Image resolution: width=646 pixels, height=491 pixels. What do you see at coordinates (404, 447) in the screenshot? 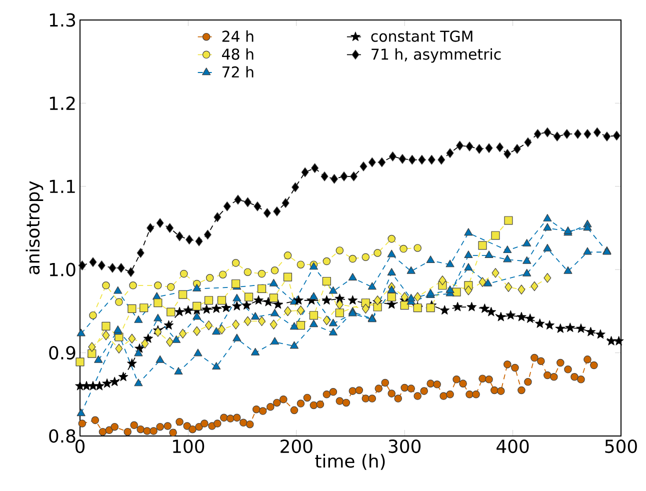
I see `x-tick-label: 300` at bounding box center [404, 447].